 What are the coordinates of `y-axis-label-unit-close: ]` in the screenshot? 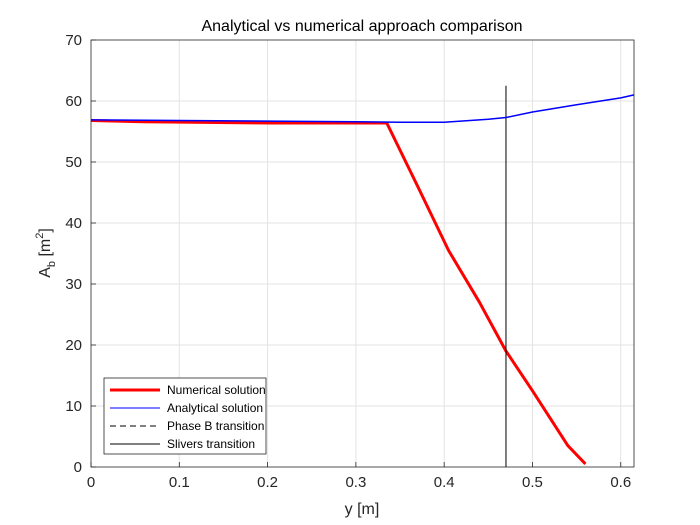 It's located at (45, 230).